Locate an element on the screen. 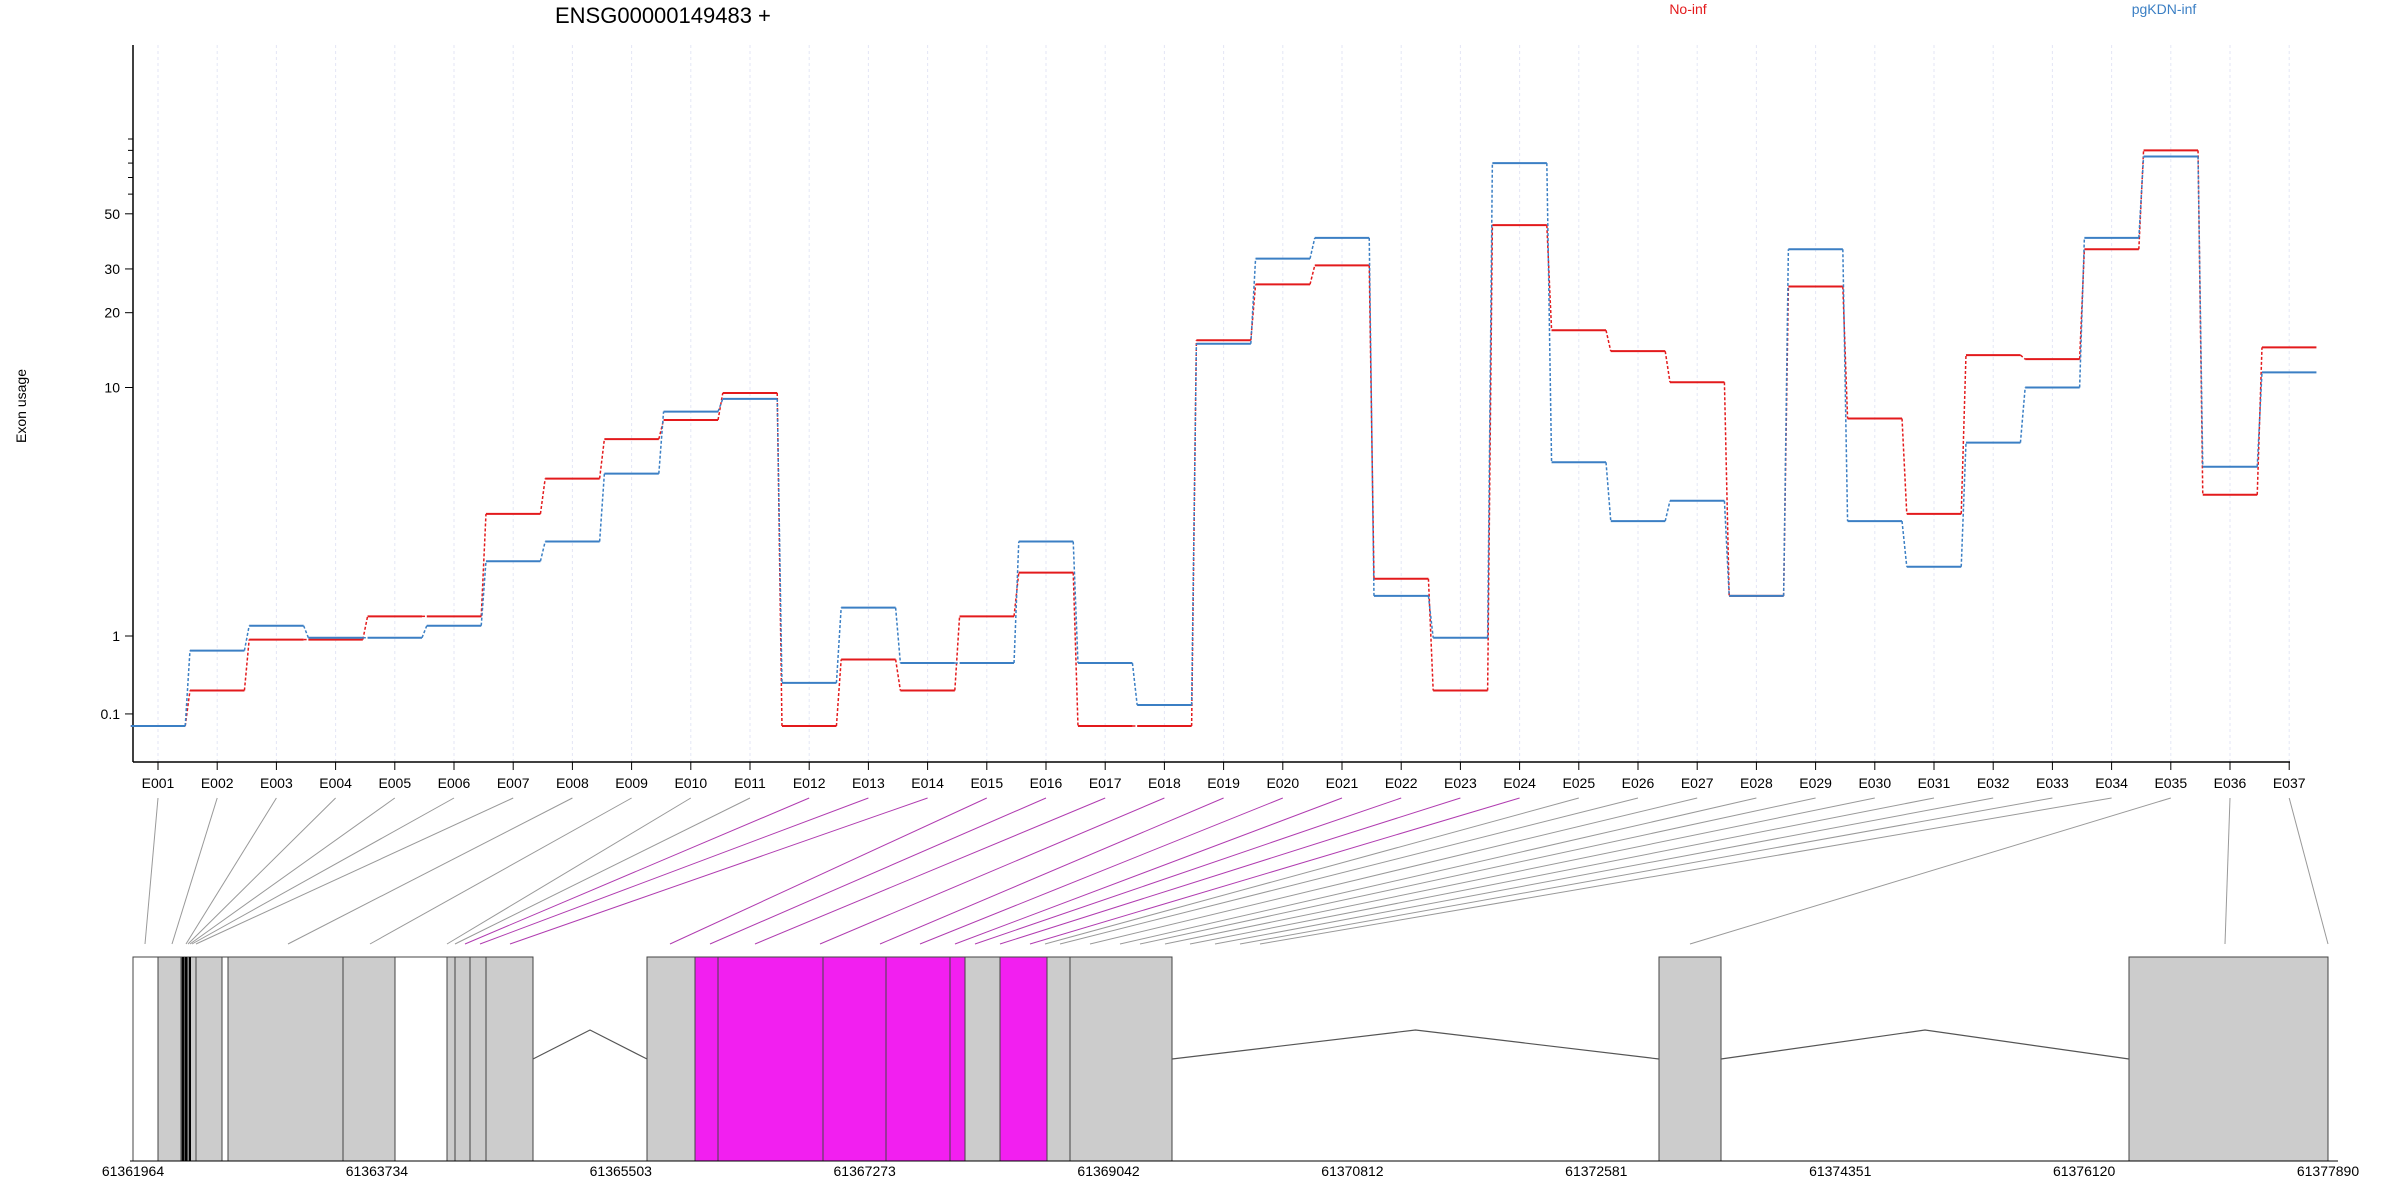 This screenshot has height=1200, width=2400. x-tick-label: E005 is located at coordinates (394, 783).